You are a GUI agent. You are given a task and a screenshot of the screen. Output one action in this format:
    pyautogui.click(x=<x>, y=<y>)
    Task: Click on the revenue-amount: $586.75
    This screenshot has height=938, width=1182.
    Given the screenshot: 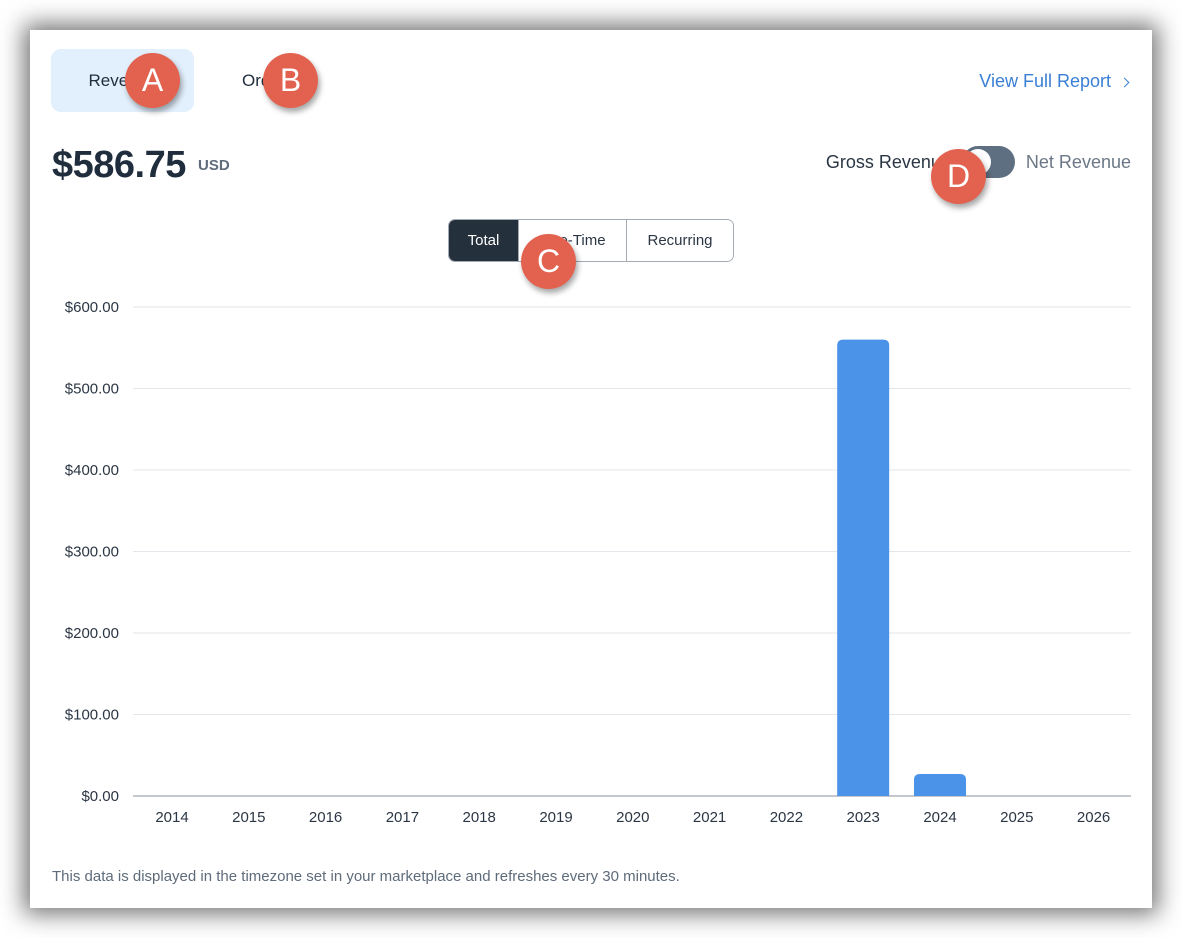 What is the action you would take?
    pyautogui.click(x=119, y=165)
    